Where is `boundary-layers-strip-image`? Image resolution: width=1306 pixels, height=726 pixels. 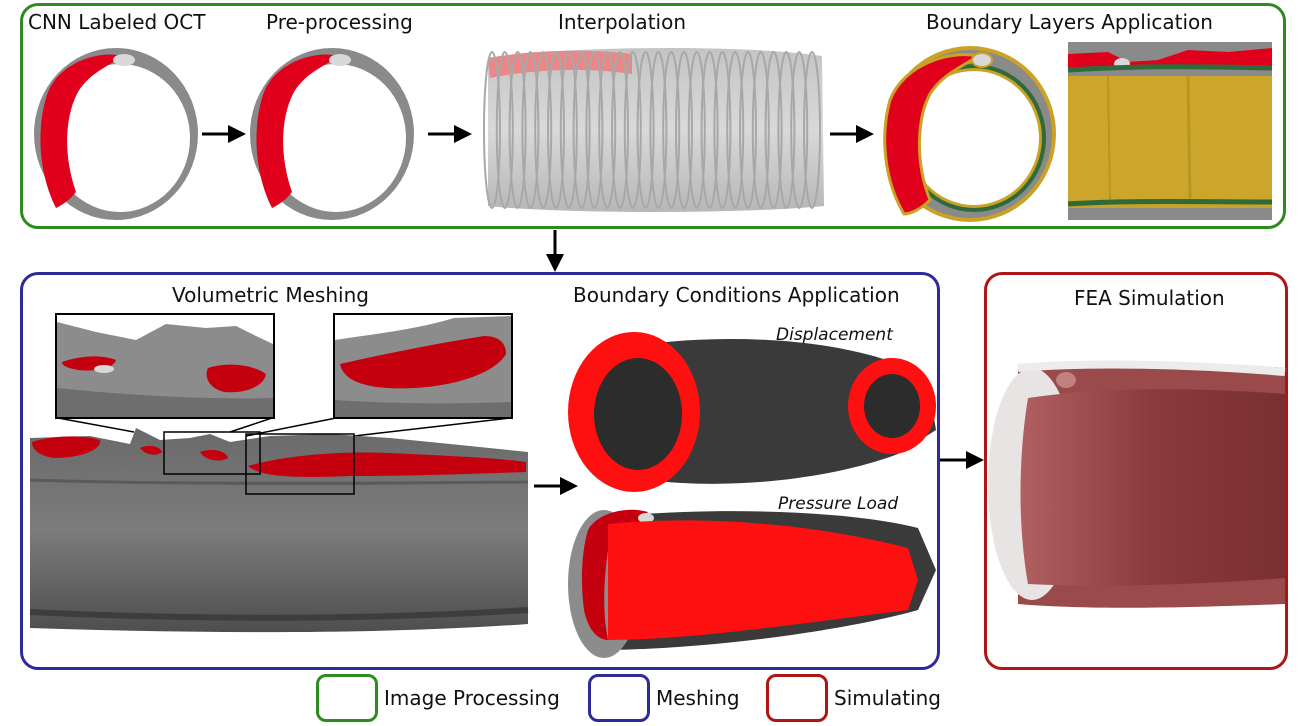 boundary-layers-strip-image is located at coordinates (1170, 131).